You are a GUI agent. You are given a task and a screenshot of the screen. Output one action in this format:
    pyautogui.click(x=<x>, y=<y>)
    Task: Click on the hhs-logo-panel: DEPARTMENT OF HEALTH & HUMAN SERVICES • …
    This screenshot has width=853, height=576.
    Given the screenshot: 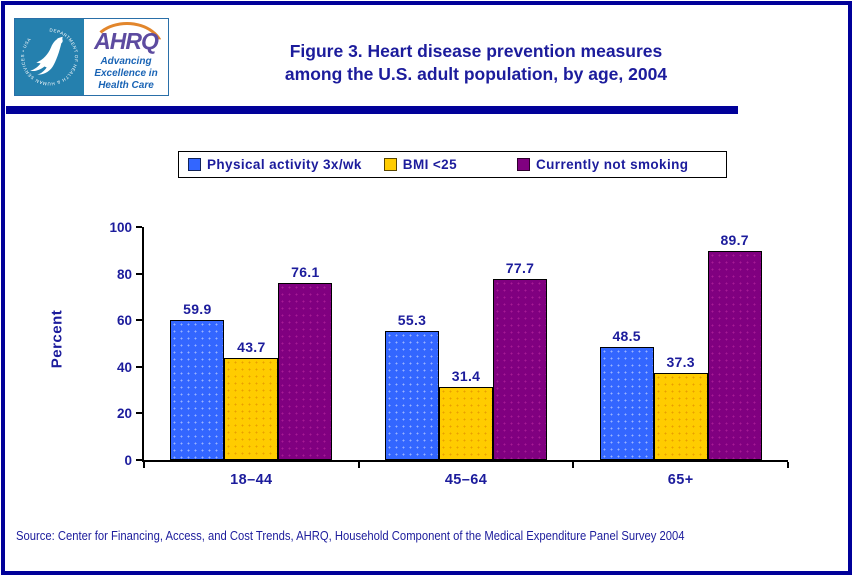 What is the action you would take?
    pyautogui.click(x=49, y=57)
    